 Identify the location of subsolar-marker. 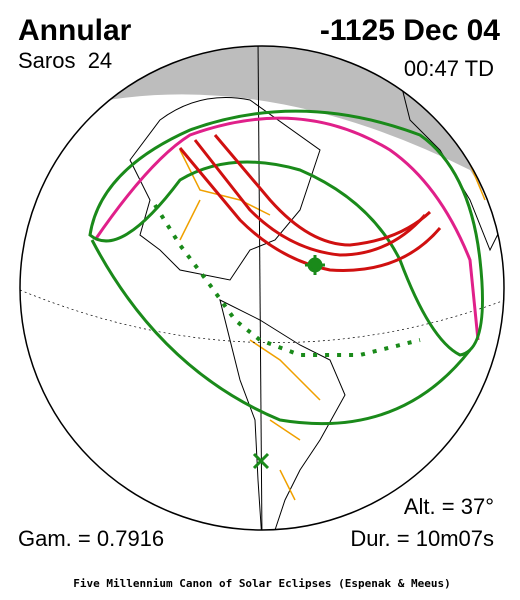
(261, 461).